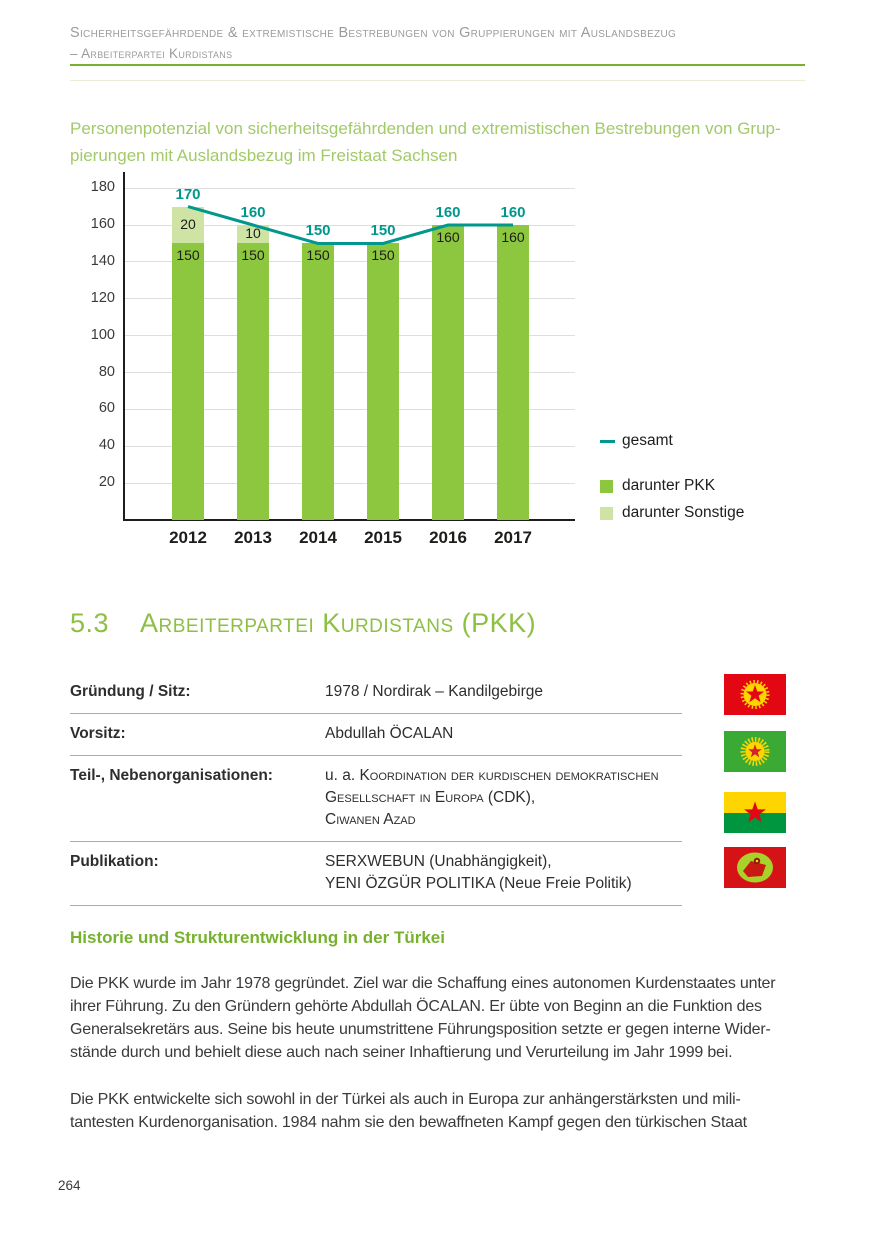 The height and width of the screenshot is (1241, 875). Describe the element at coordinates (102, 260) in the screenshot. I see `y-tick-label: 140` at that location.